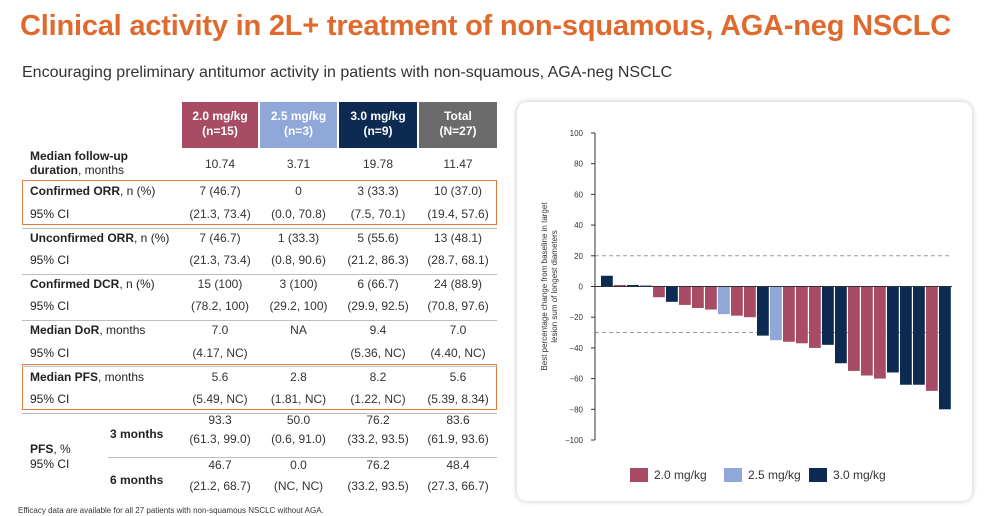 The height and width of the screenshot is (516, 986). I want to click on table-cell: 0.0, so click(298, 465).